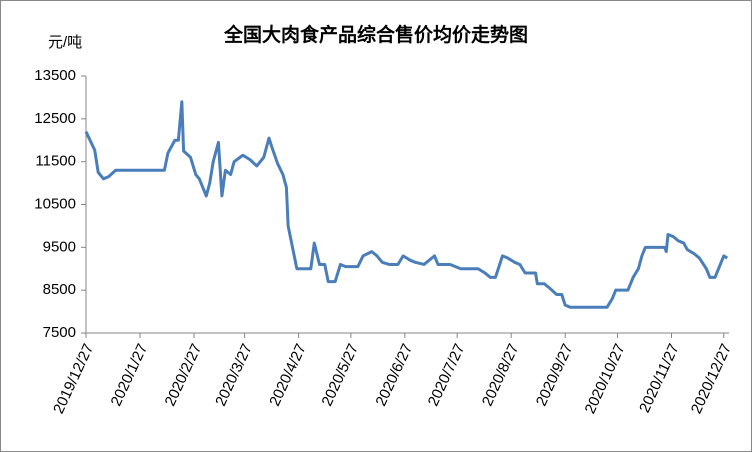  I want to click on y-tick-label: 10500, so click(55, 203).